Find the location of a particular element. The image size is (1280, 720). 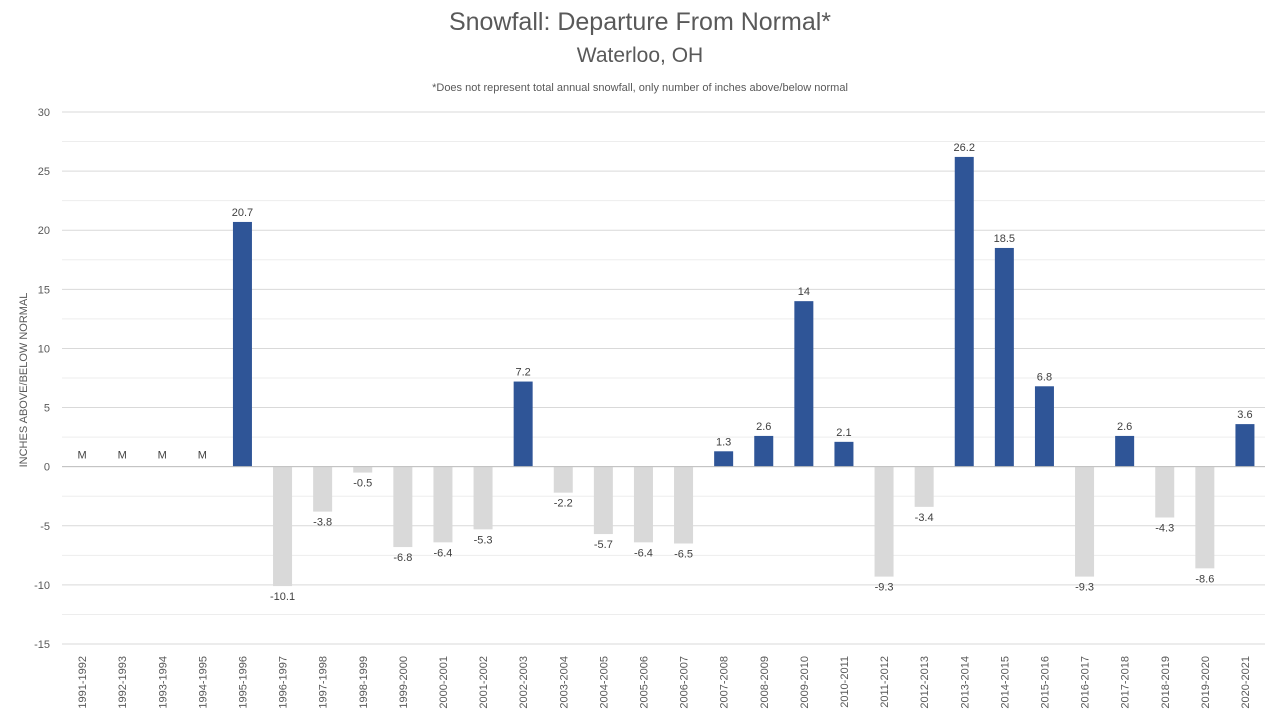

data-label: 26.2 is located at coordinates (964, 148).